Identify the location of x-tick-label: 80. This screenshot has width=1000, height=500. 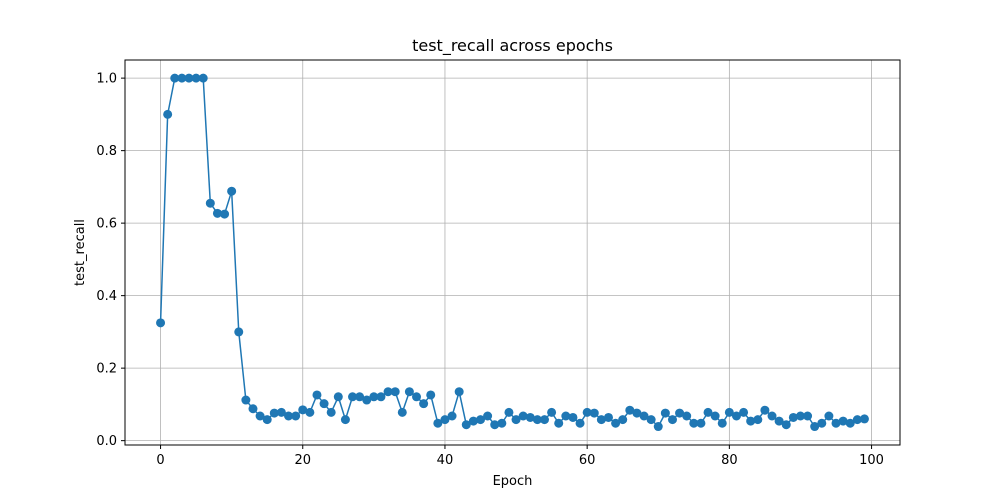
(729, 460).